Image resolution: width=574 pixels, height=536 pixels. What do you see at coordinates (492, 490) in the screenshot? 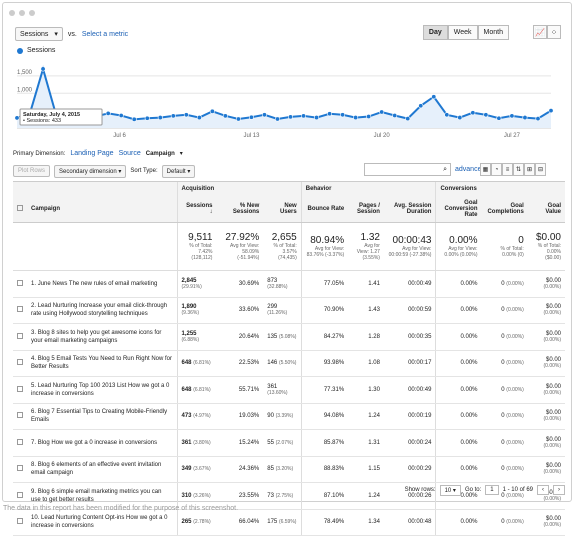
I see `goto-input: 1` at bounding box center [492, 490].